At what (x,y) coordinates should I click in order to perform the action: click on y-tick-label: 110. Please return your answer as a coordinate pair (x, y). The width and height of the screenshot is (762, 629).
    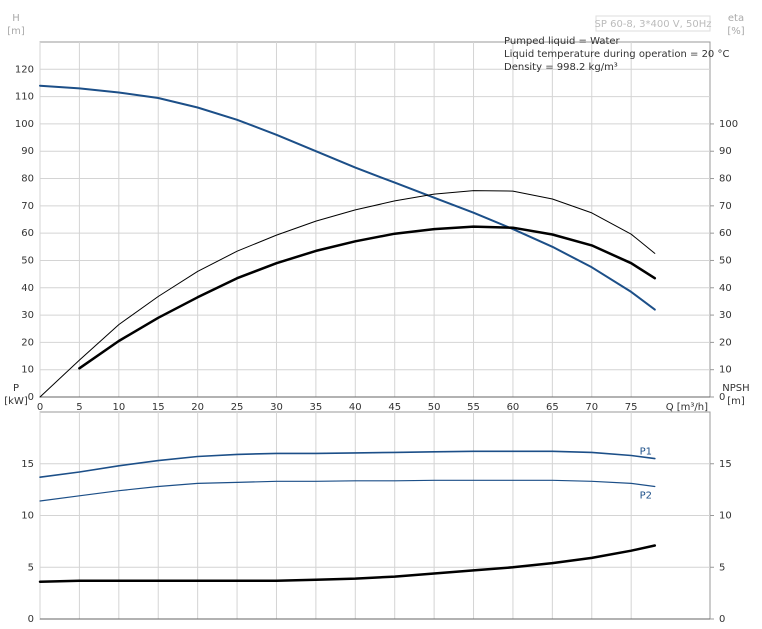
    Looking at the image, I should click on (24, 97).